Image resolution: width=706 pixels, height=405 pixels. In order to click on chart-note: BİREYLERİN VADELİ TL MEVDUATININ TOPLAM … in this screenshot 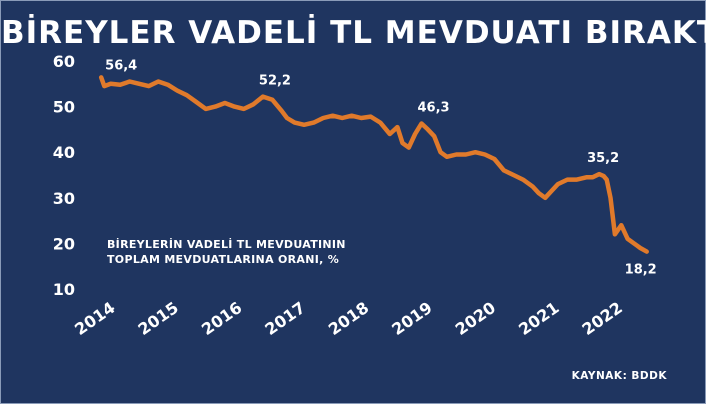, I will do `click(226, 252)`.